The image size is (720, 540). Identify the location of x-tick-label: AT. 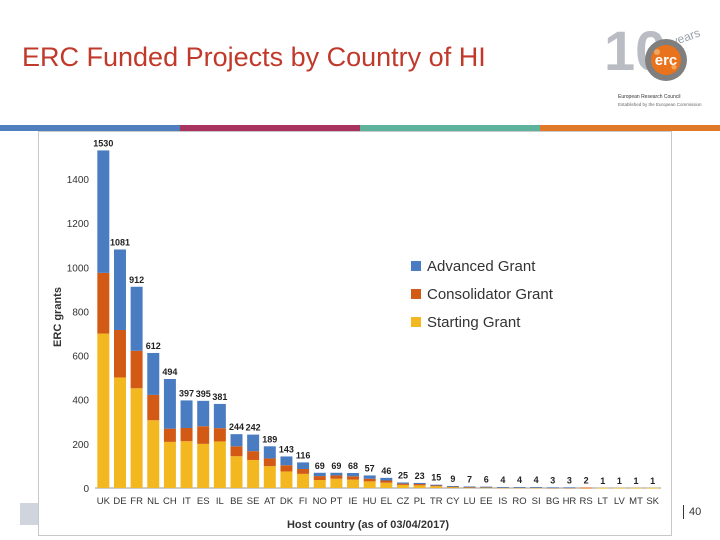
(270, 501).